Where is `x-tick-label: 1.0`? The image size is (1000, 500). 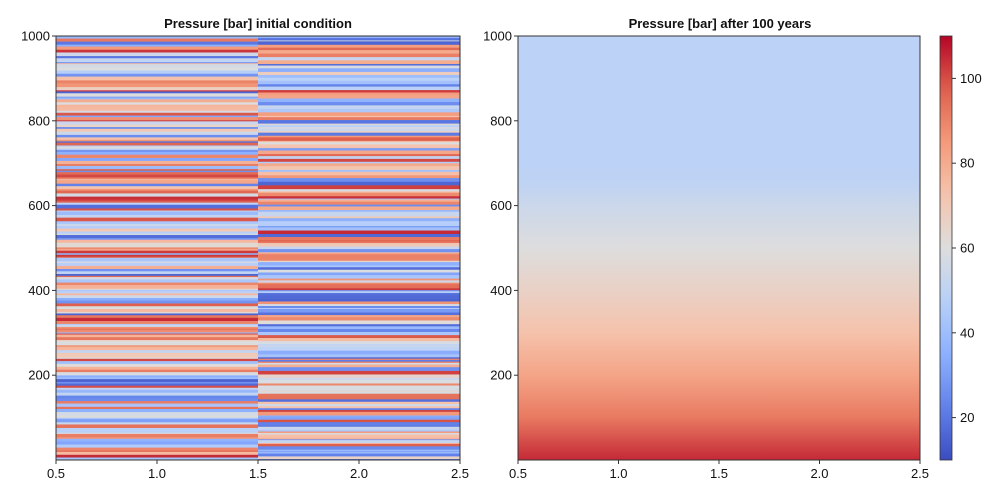 x-tick-label: 1.0 is located at coordinates (157, 473).